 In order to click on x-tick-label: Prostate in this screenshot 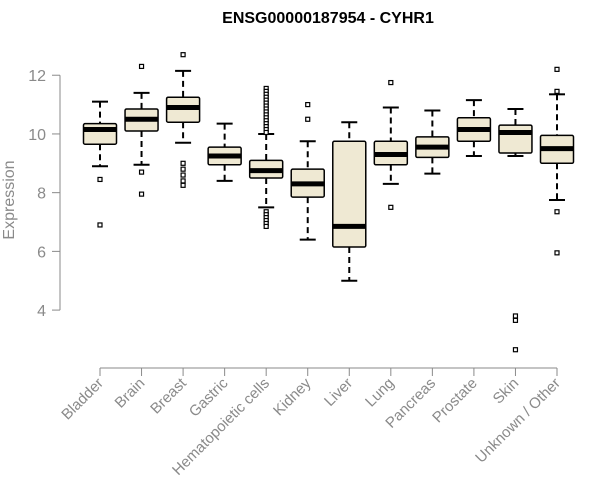, I will do `click(455, 401)`.